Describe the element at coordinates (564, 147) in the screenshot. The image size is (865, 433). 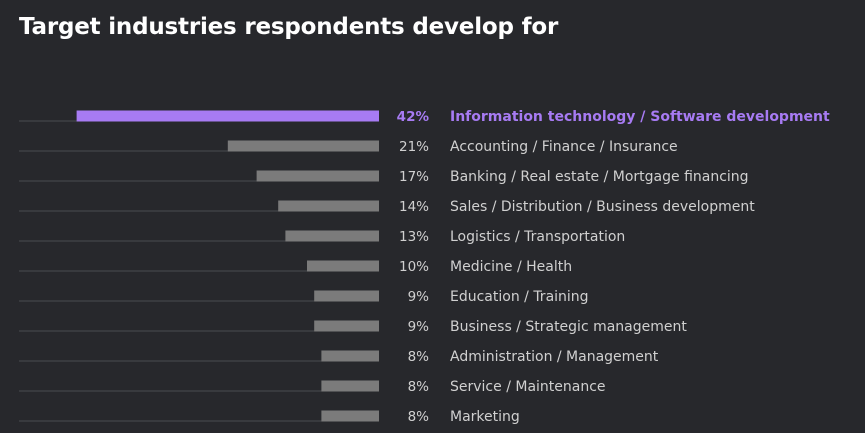
I see `category-label: Accounting / Finance / Insurance` at that location.